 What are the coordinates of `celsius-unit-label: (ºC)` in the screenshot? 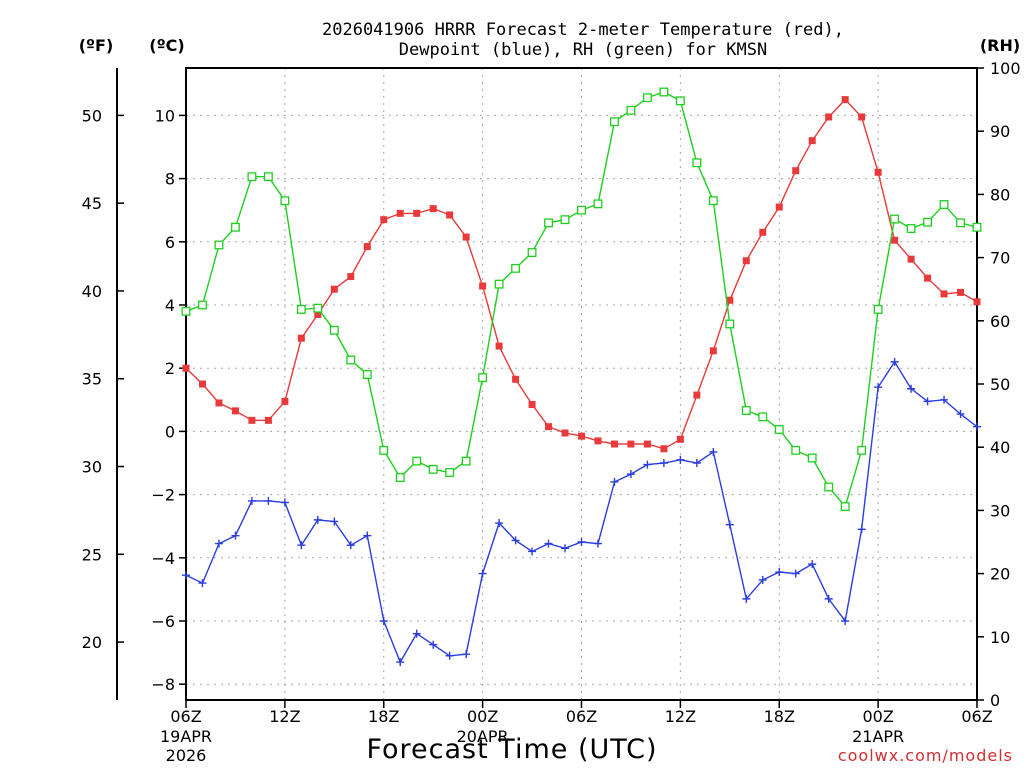 It's located at (166, 45).